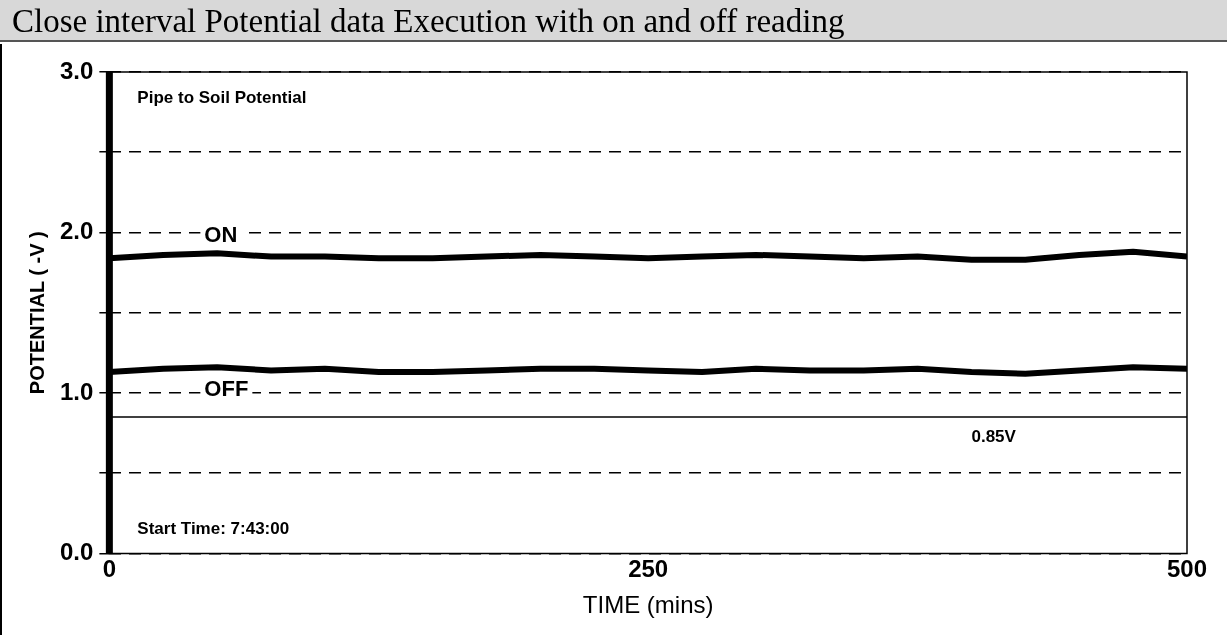 This screenshot has width=1227, height=635. I want to click on x-tick-label: 0, so click(109, 569).